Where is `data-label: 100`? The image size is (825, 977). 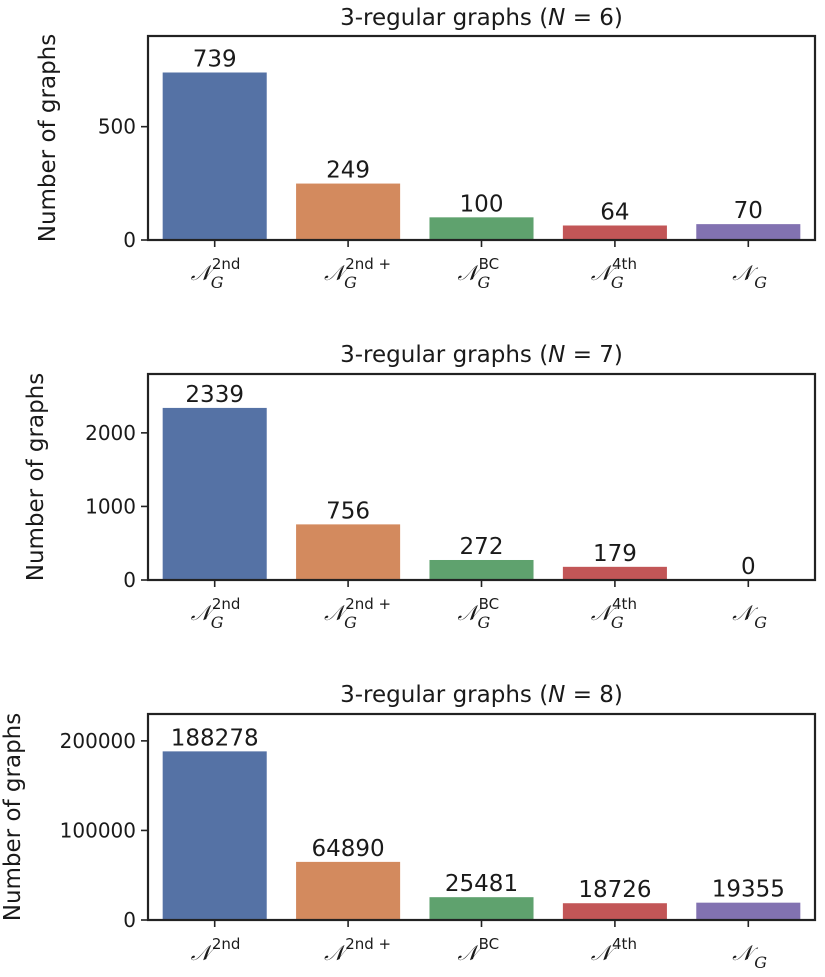 data-label: 100 is located at coordinates (482, 204).